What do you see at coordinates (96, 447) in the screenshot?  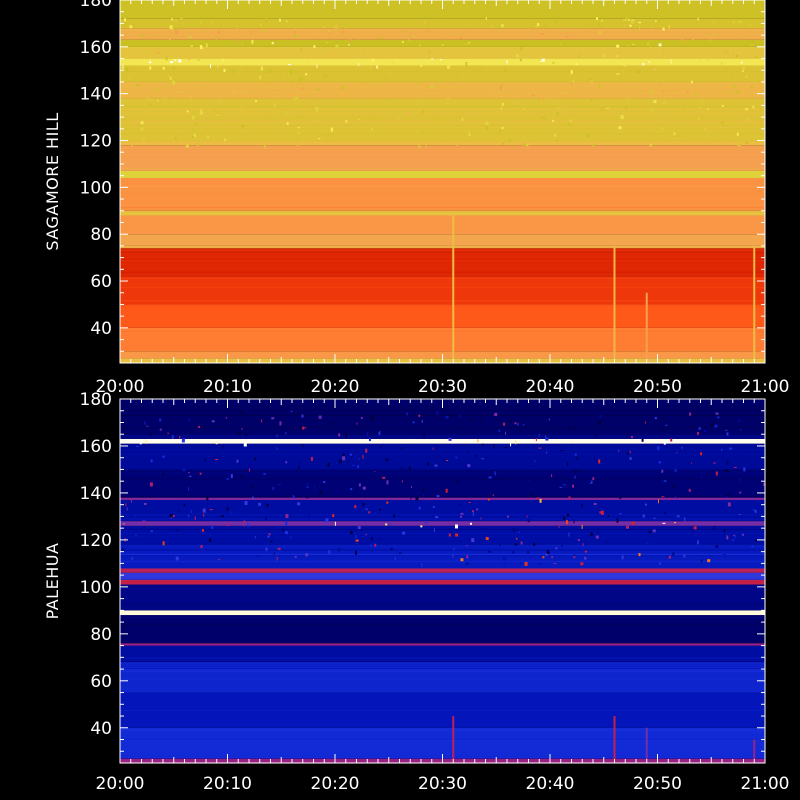 I see `y-tick-label: 160` at bounding box center [96, 447].